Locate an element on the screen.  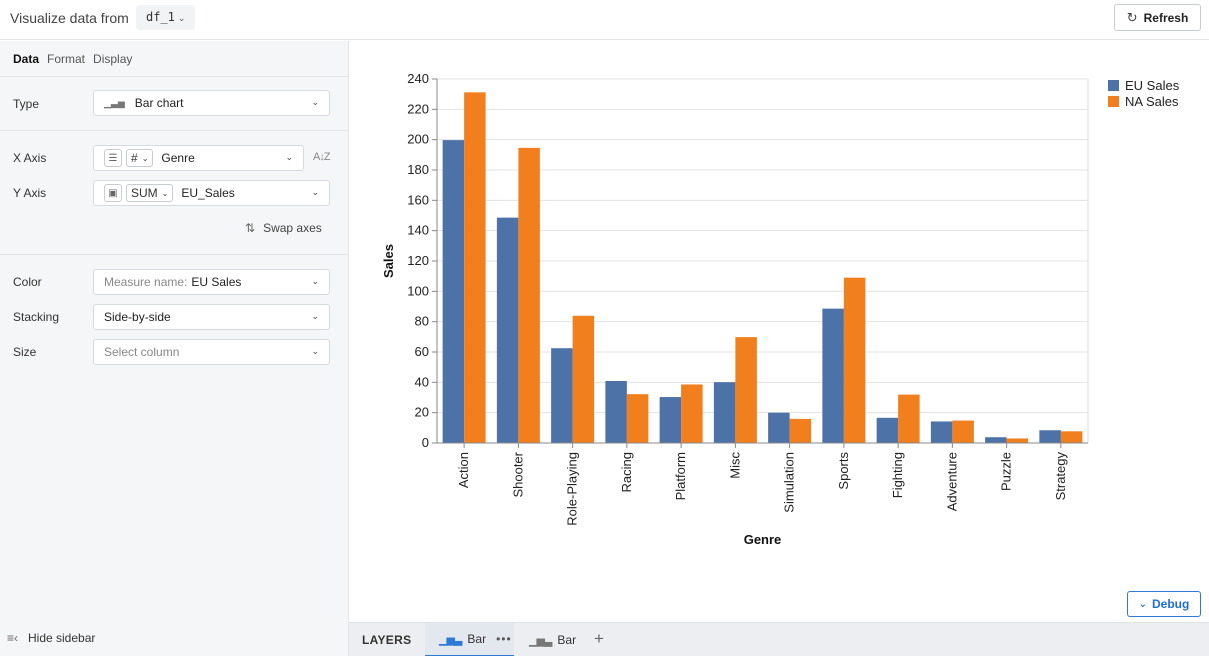
x-tick-label: Sports is located at coordinates (843, 471).